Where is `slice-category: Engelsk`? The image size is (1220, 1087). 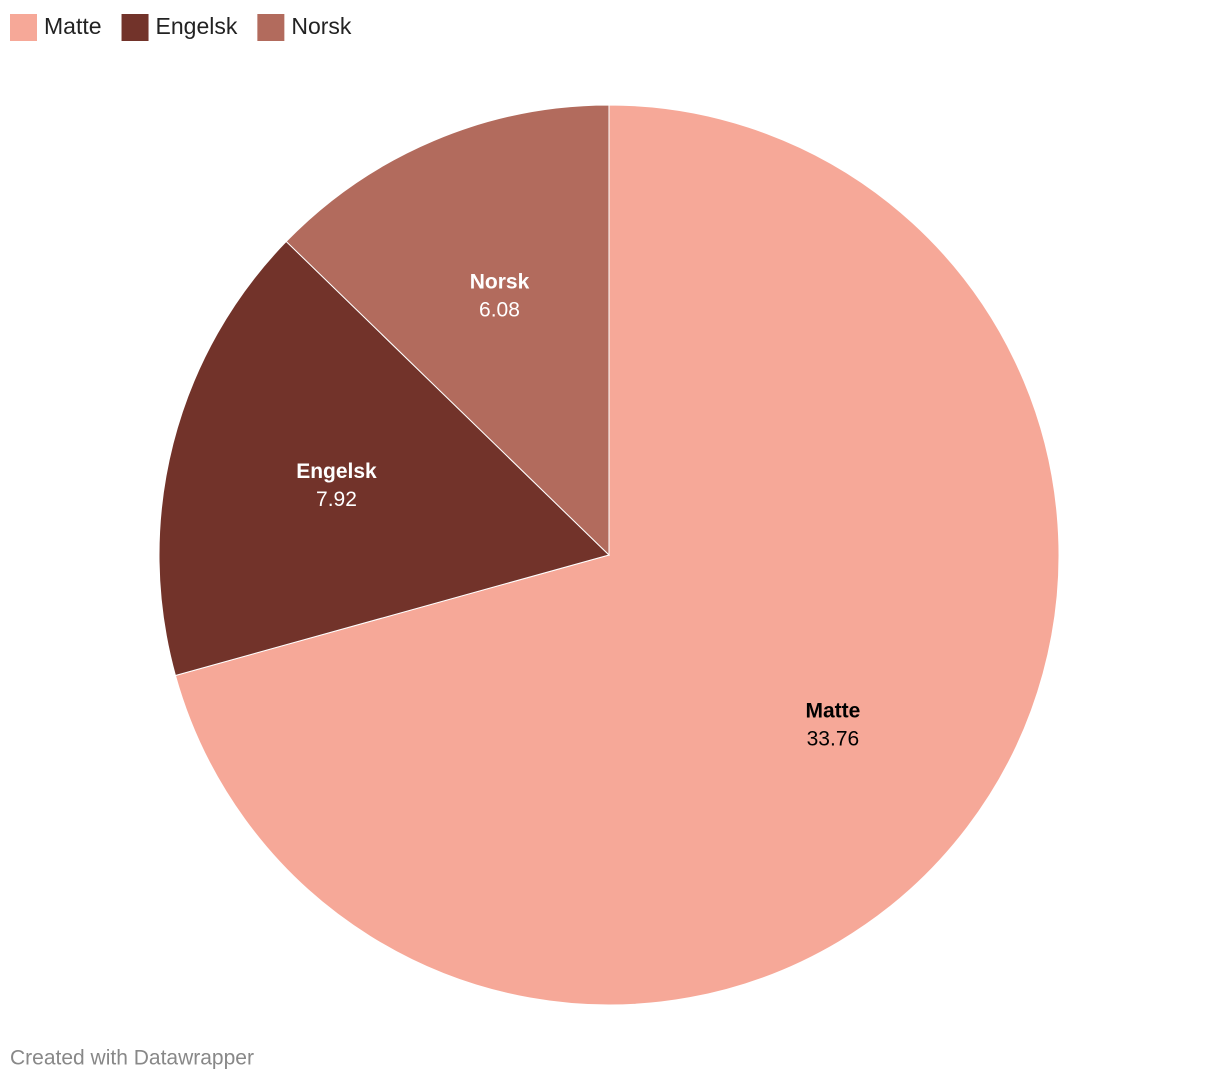 slice-category: Engelsk is located at coordinates (336, 471).